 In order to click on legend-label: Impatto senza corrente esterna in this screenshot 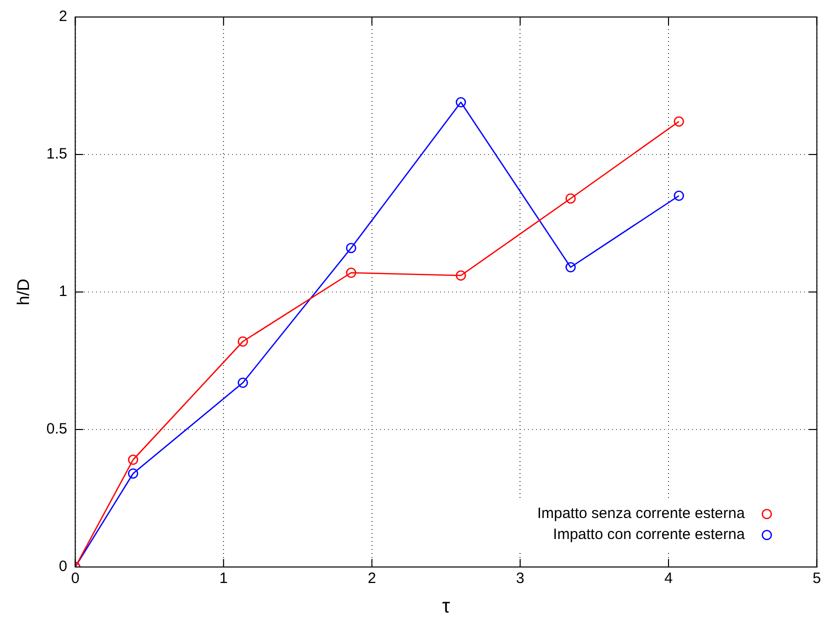, I will do `click(641, 513)`.